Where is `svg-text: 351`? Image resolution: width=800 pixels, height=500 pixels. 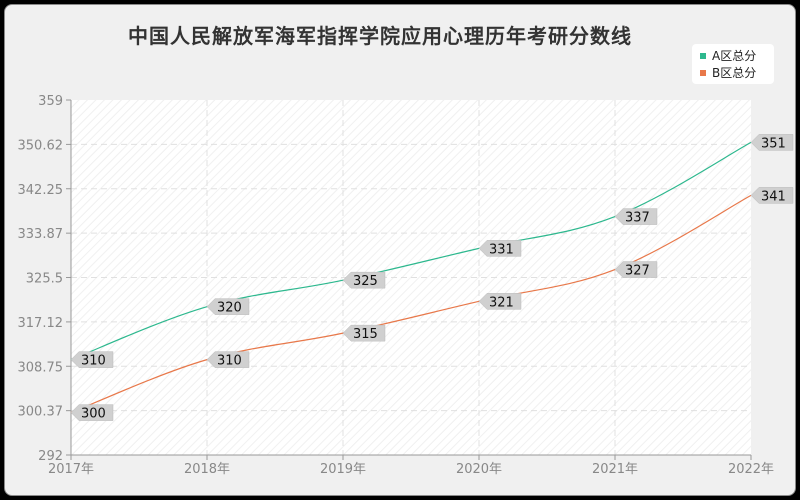 svg-text: 351 is located at coordinates (773, 143).